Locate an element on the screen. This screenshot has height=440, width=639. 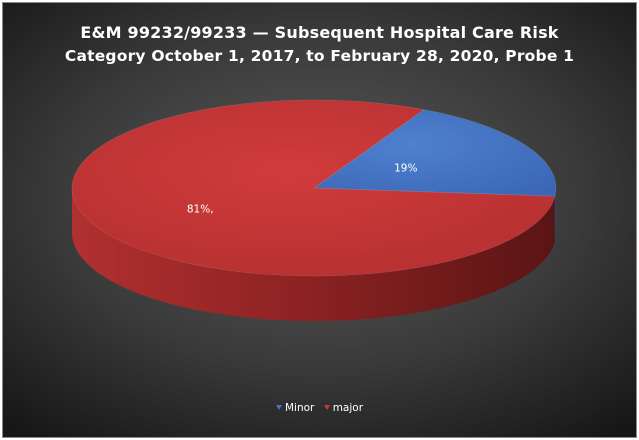
data-label-minor: 19% is located at coordinates (405, 169).